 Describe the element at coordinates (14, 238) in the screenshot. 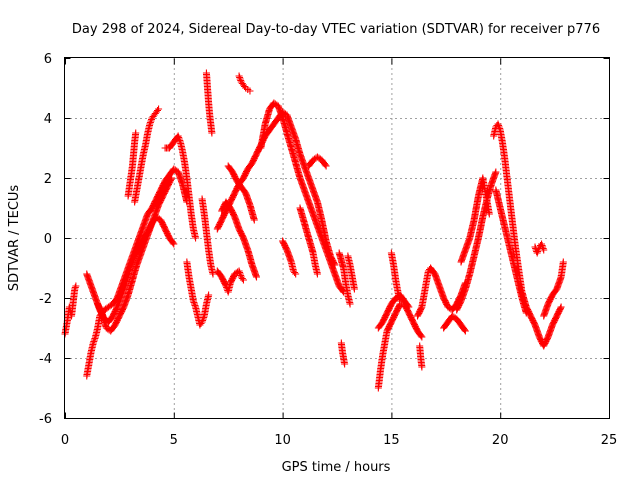

I see `y-axis-label: SDTVAR / TECUs` at that location.